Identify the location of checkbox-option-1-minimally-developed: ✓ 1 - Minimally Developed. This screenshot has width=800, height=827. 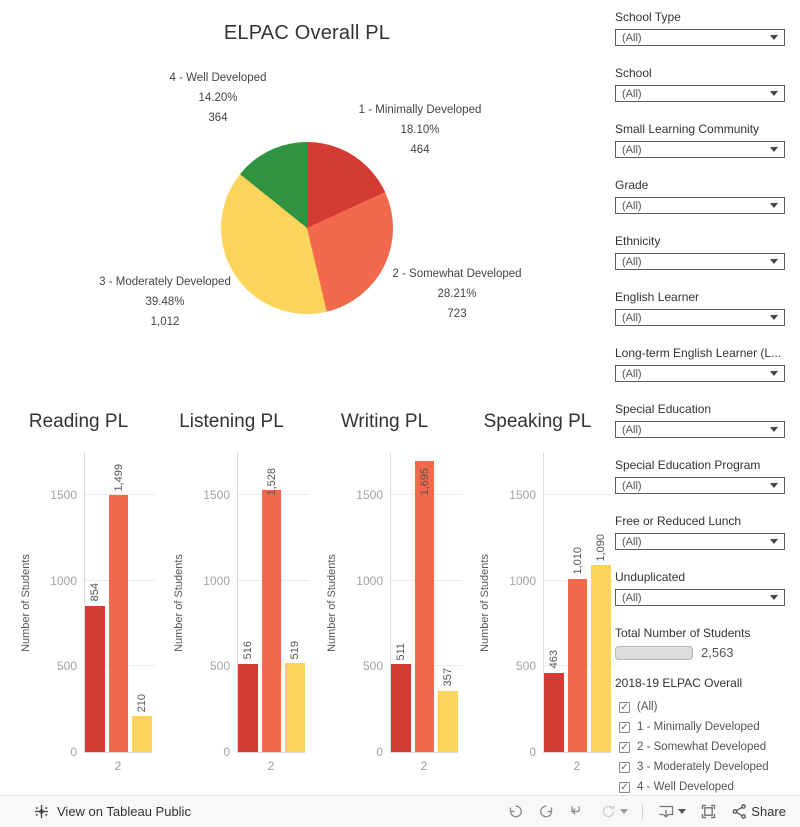
(707, 727).